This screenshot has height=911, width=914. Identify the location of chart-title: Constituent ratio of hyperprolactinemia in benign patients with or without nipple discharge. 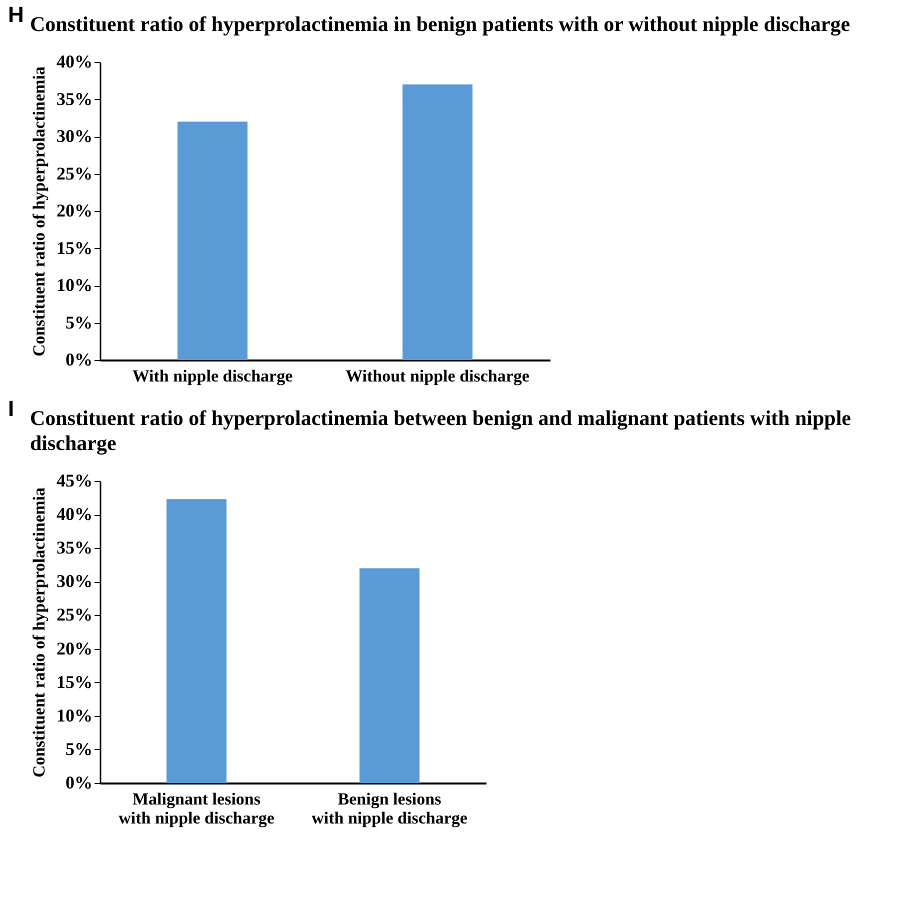
(440, 24).